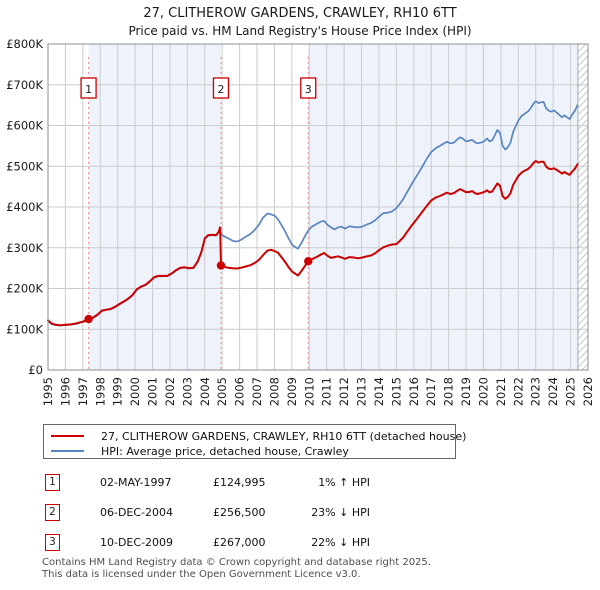 Image resolution: width=600 pixels, height=590 pixels. What do you see at coordinates (67, 436) in the screenshot?
I see `price-line-swatch` at bounding box center [67, 436].